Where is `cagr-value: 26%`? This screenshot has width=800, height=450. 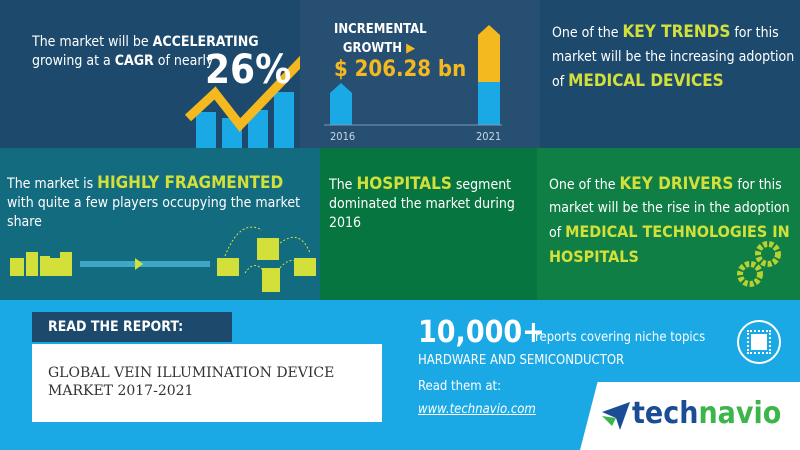 cagr-value: 26% is located at coordinates (248, 70).